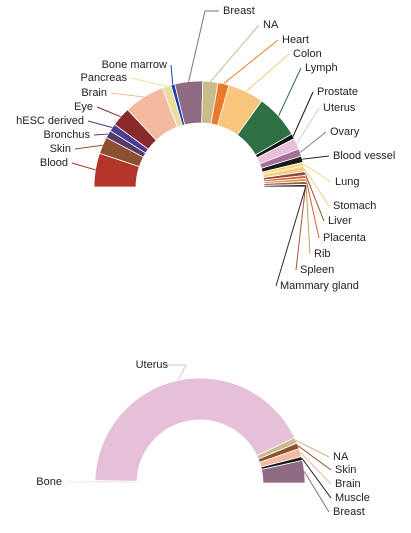 This screenshot has width=411, height=533. I want to click on slice-label-bronchus: Bronchus, so click(67, 135).